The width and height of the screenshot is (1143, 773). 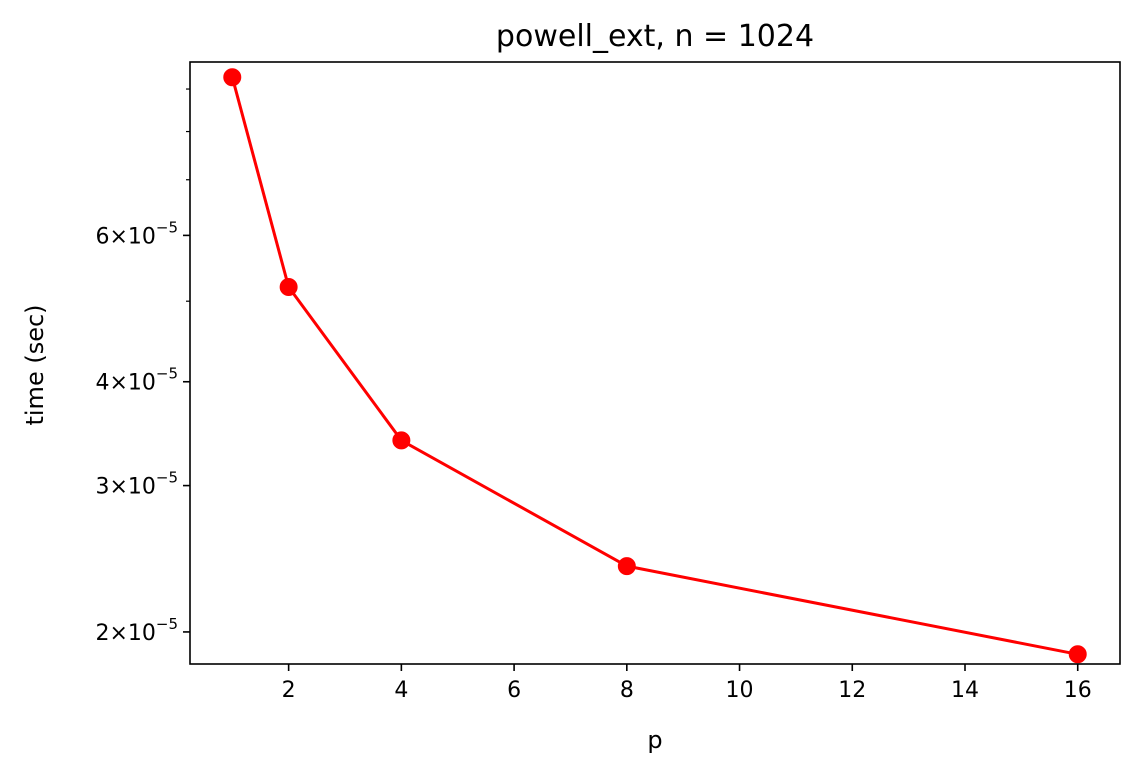 What do you see at coordinates (401, 690) in the screenshot?
I see `x-tick-label: 4` at bounding box center [401, 690].